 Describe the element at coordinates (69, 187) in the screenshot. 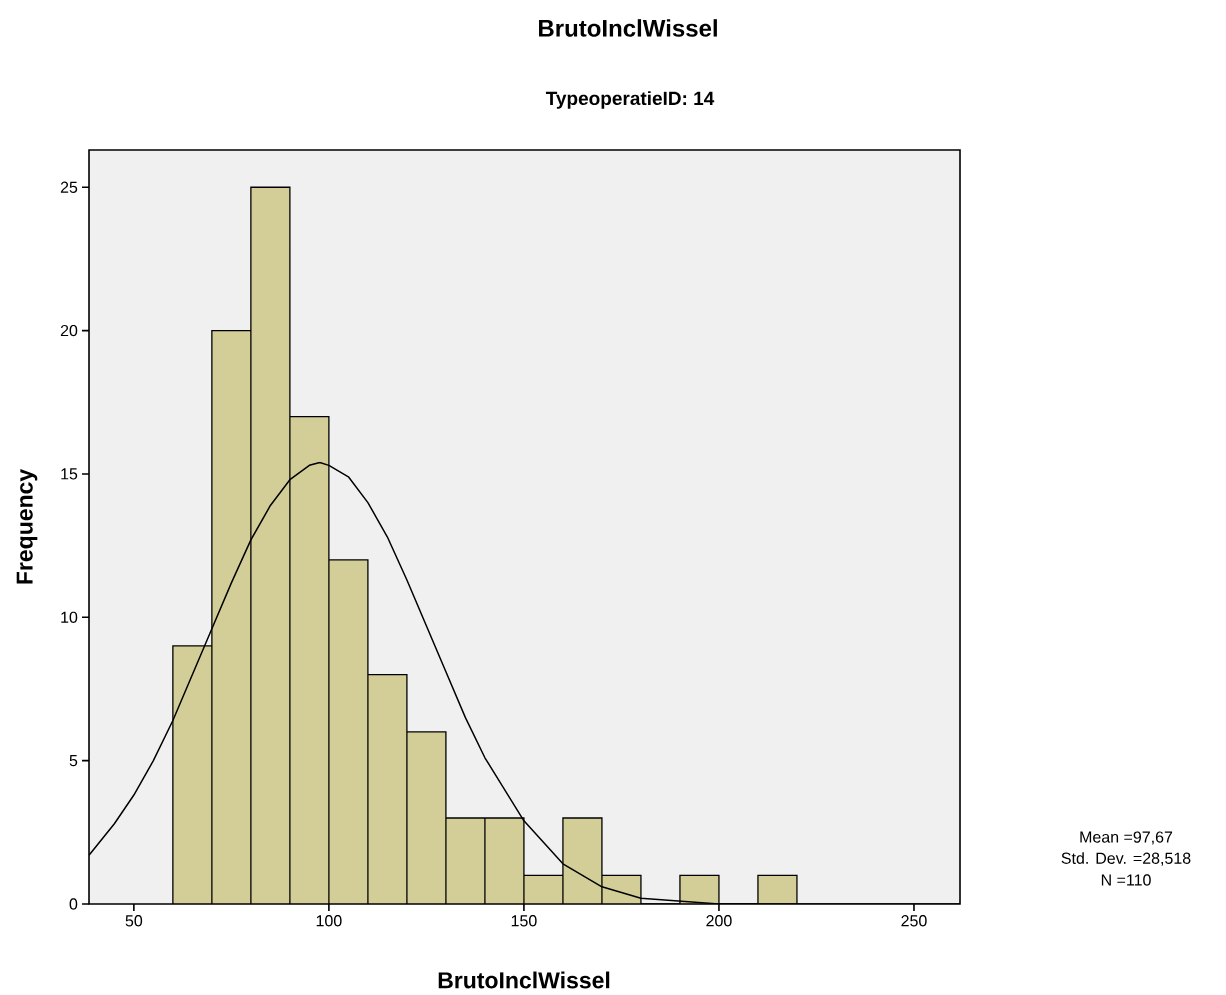

I see `y-tick-label: 25` at that location.